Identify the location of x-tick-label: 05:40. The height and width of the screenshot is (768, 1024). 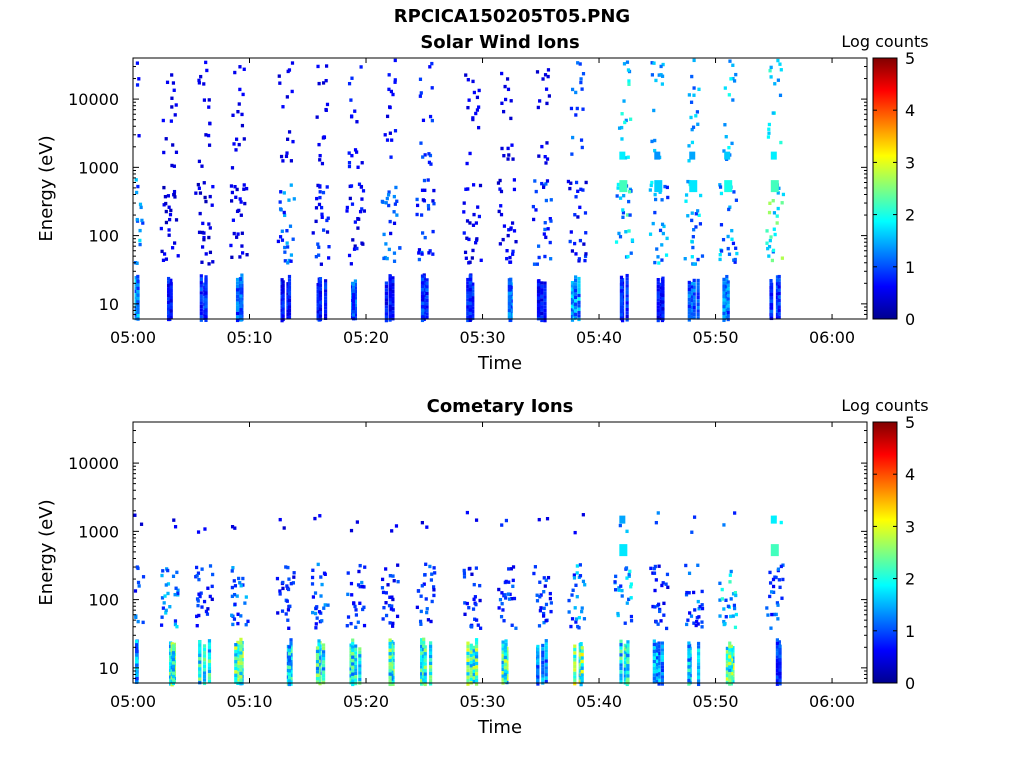
(599, 337).